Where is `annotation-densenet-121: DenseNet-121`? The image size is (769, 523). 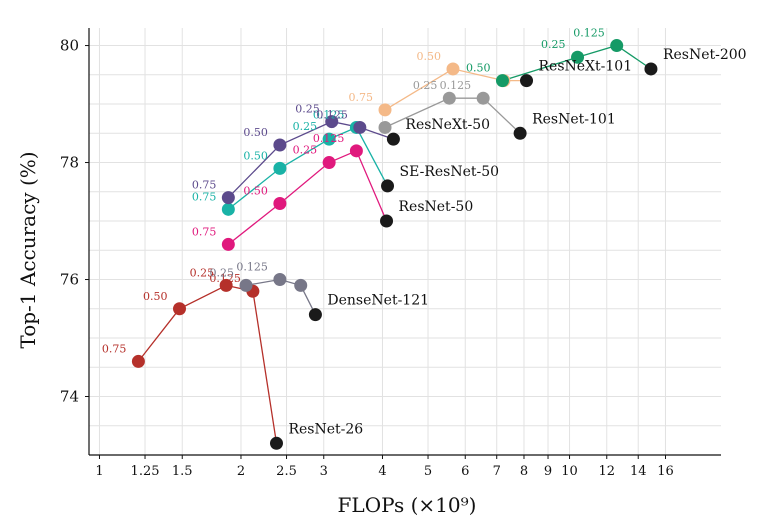
annotation-densenet-121: DenseNet-121 is located at coordinates (378, 301).